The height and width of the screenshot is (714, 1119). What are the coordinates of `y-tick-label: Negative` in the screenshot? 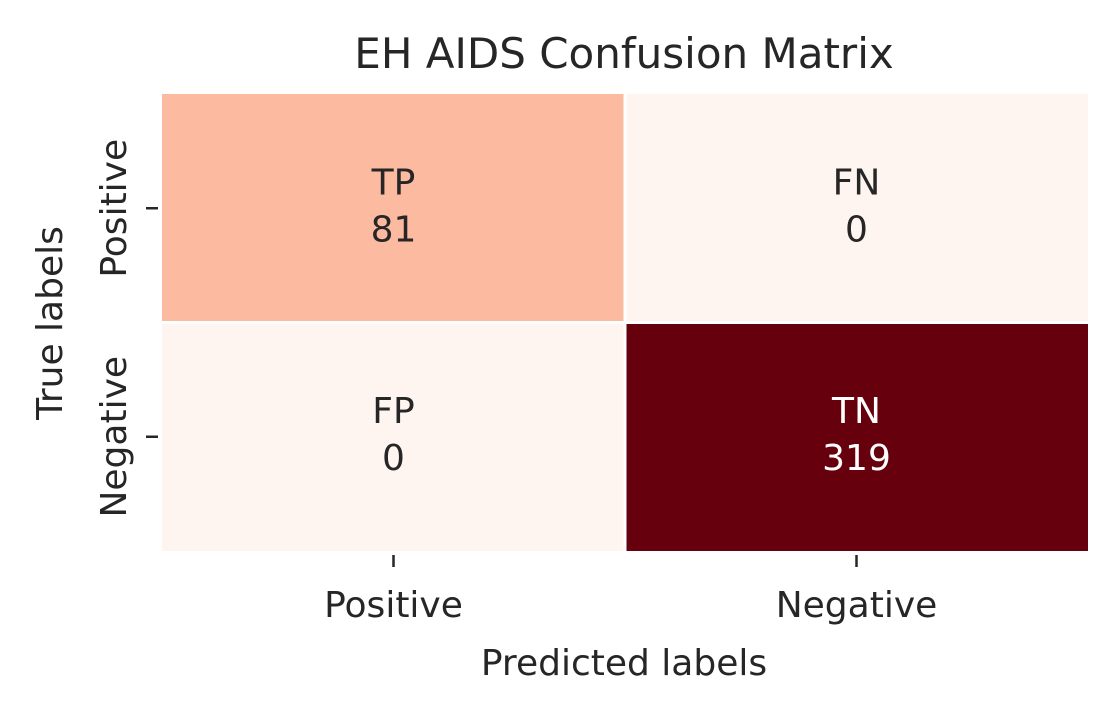 It's located at (114, 437).